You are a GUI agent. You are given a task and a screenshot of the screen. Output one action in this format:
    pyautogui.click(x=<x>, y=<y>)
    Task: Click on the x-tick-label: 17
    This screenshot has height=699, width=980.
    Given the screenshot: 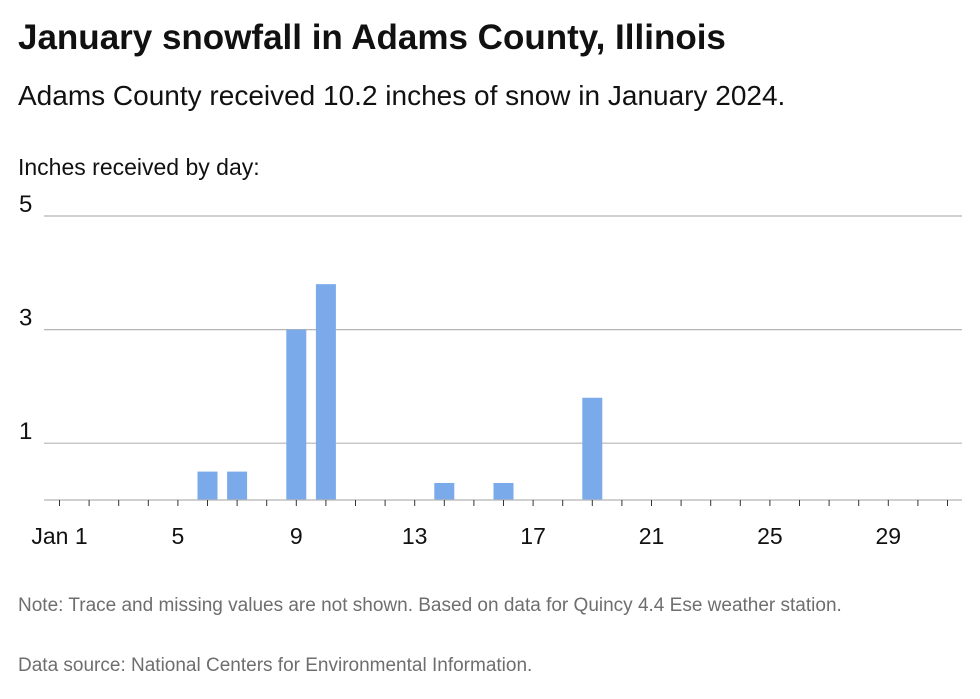 What is the action you would take?
    pyautogui.click(x=533, y=536)
    